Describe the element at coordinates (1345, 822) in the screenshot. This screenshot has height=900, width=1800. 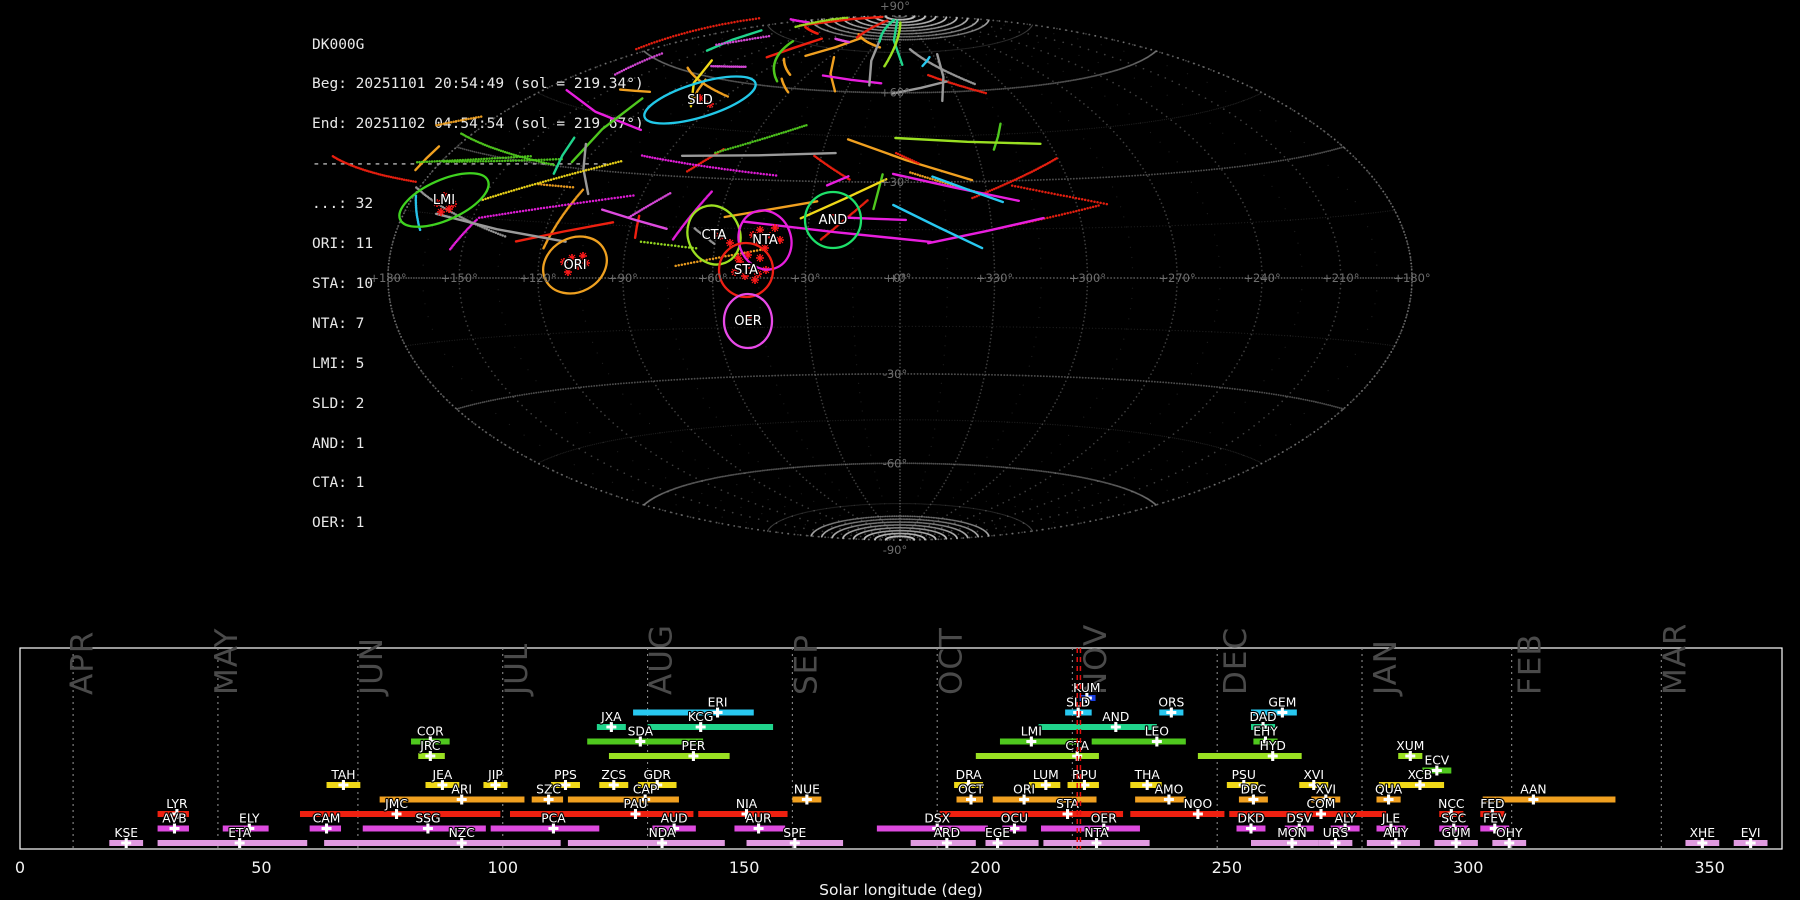
I see `shower-bar: ALY` at that location.